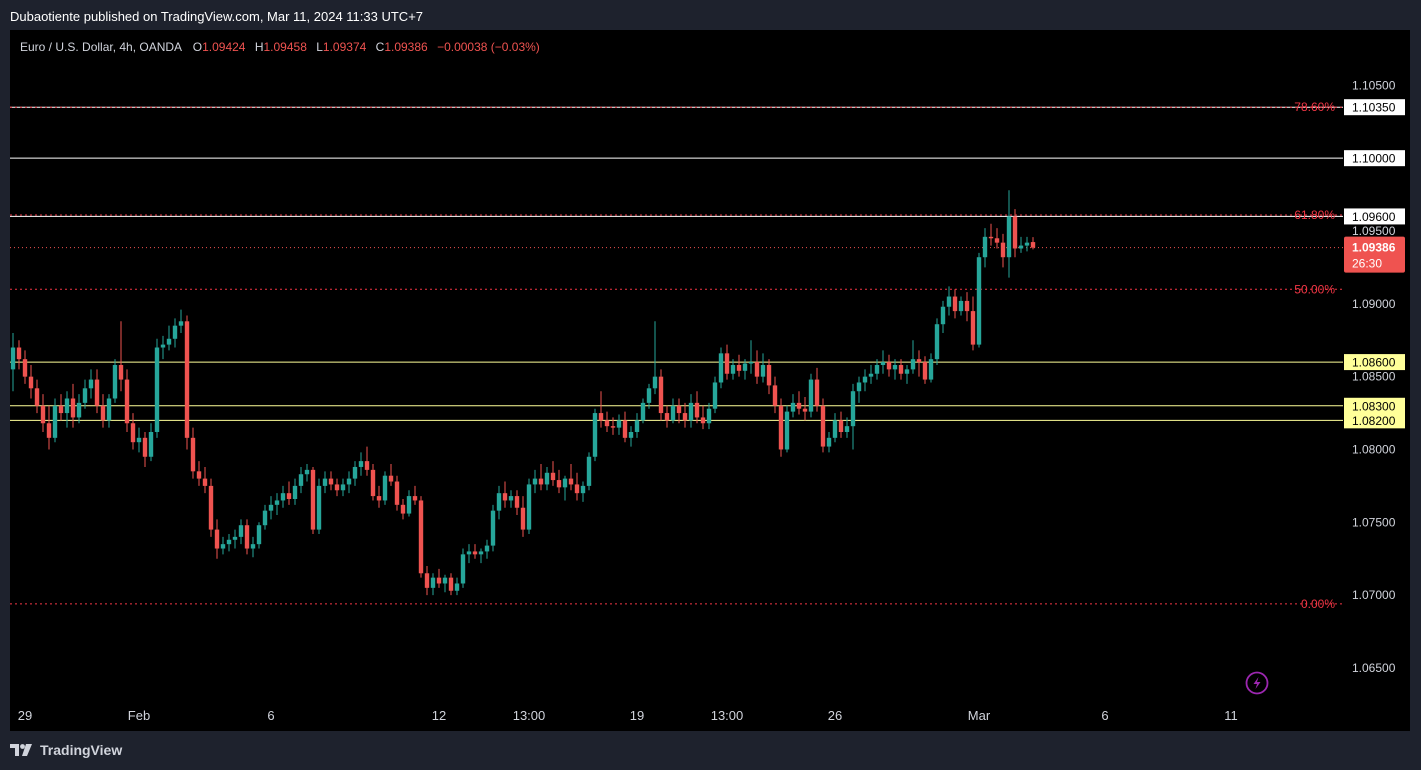 The width and height of the screenshot is (1421, 770). I want to click on legend-h-value: 1.09458, so click(286, 47).